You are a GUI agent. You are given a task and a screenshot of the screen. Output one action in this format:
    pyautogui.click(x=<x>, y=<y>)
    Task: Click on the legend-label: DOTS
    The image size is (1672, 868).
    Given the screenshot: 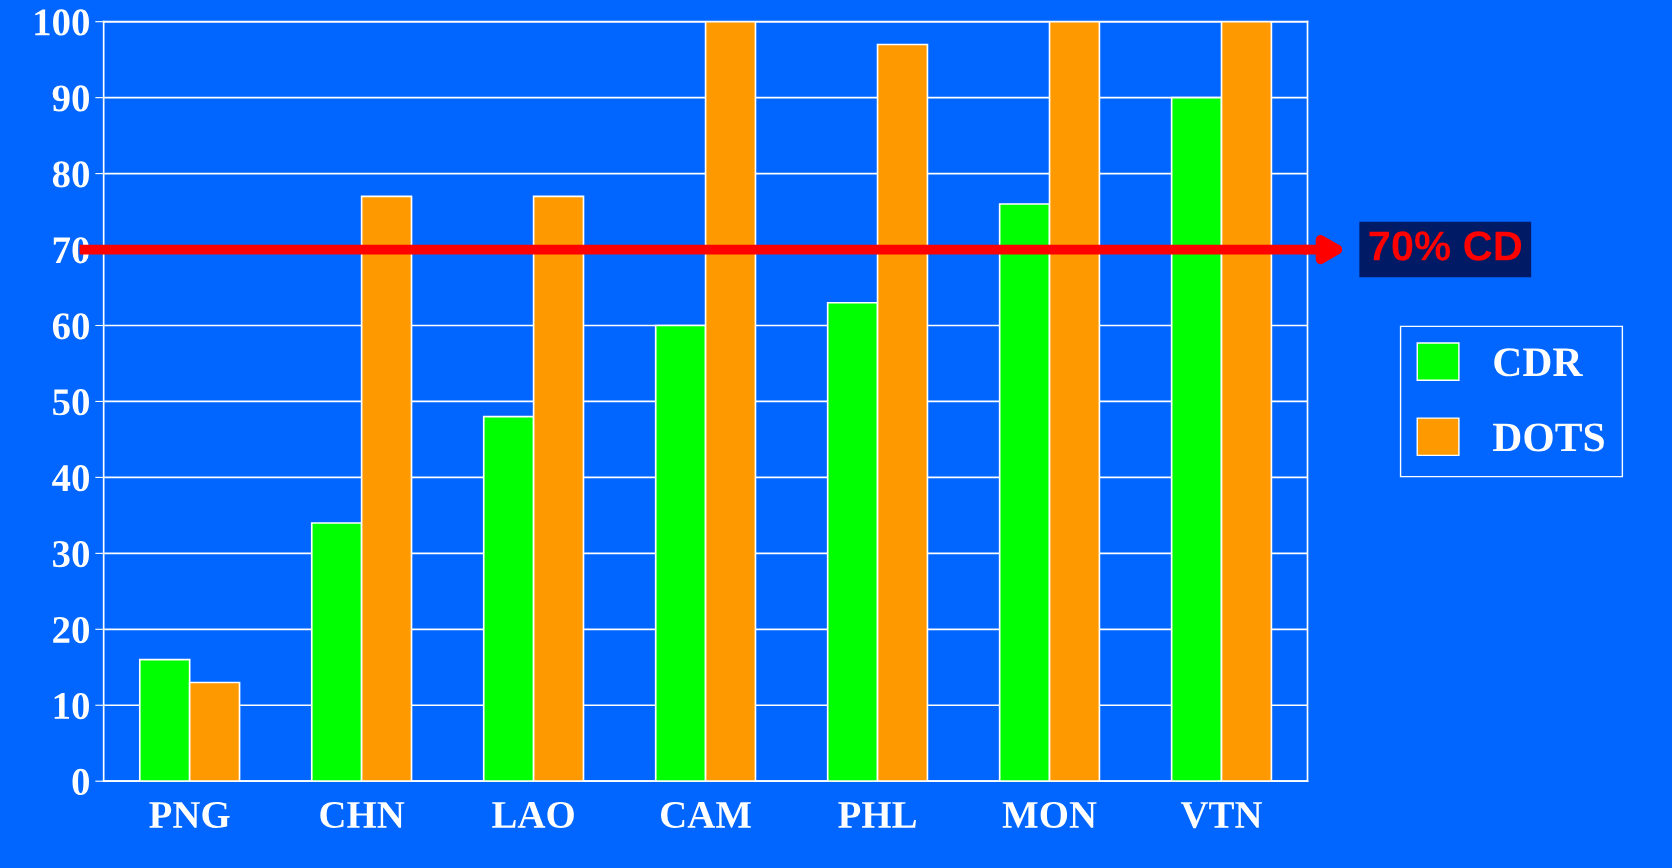 What is the action you would take?
    pyautogui.click(x=1548, y=437)
    